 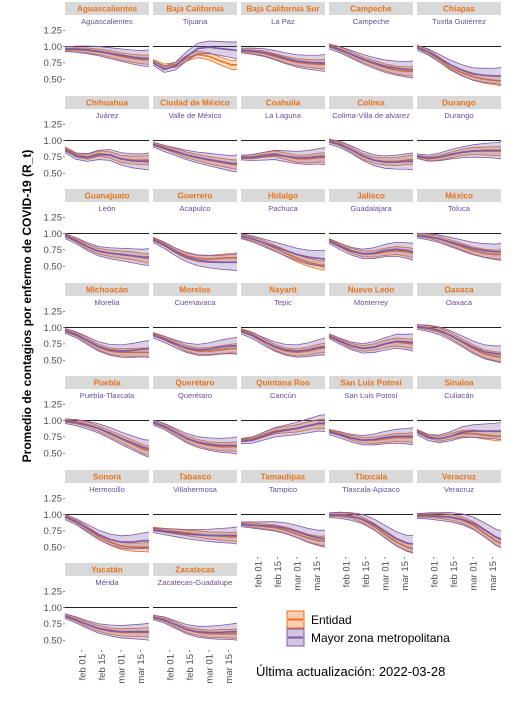 I want to click on facet-panel: México Toluca, so click(x=459, y=232).